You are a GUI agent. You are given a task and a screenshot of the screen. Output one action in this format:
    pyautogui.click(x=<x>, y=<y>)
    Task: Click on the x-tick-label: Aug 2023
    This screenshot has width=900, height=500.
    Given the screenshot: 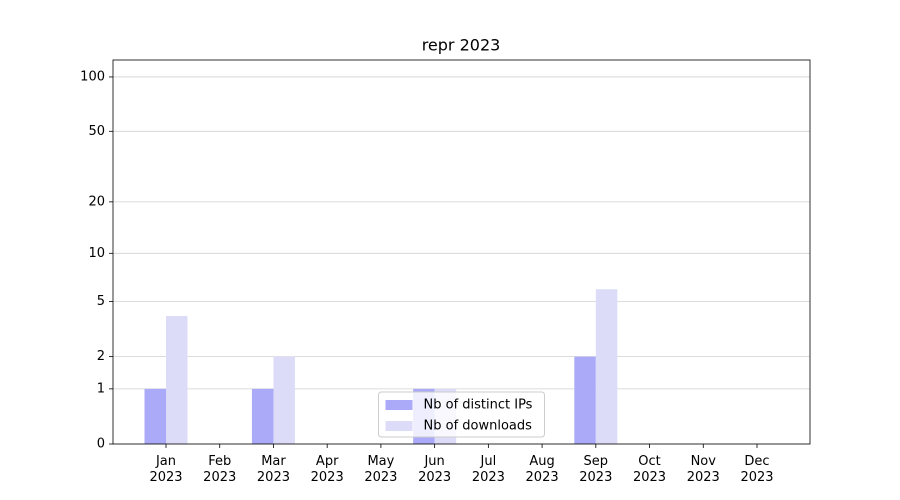 What is the action you would take?
    pyautogui.click(x=542, y=469)
    